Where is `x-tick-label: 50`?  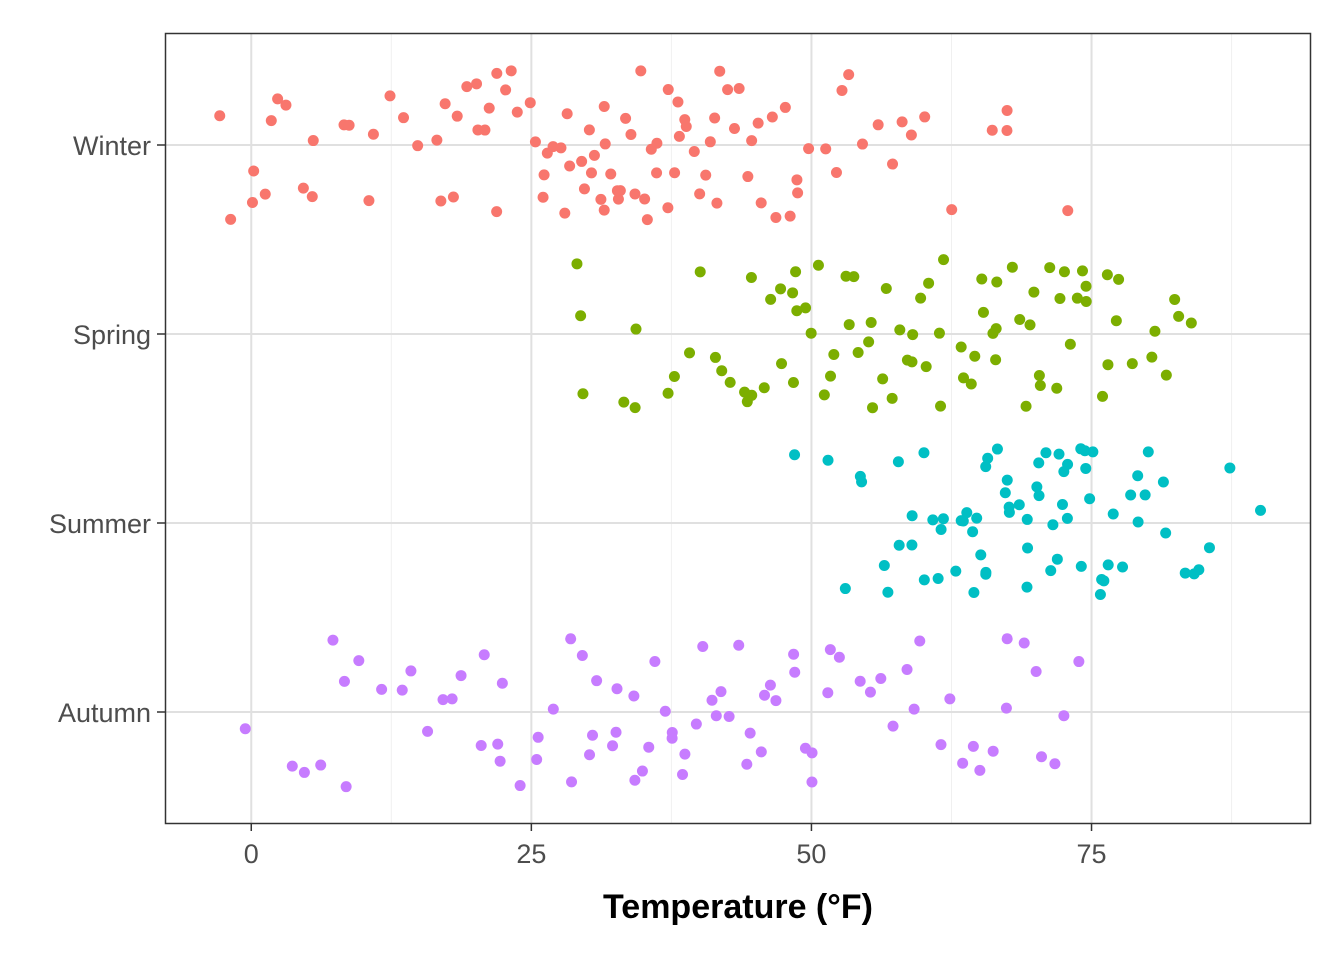 x-tick-label: 50 is located at coordinates (811, 854).